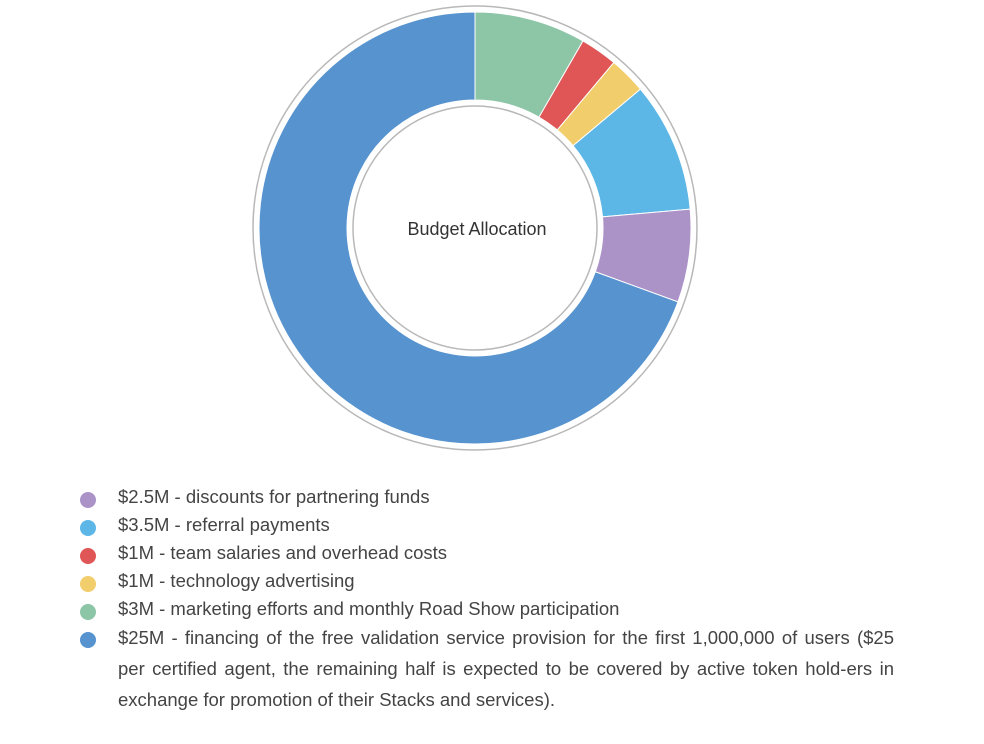 Image resolution: width=984 pixels, height=744 pixels. What do you see at coordinates (283, 552) in the screenshot?
I see `legend-label: $1M - team salaries and overhead costs` at bounding box center [283, 552].